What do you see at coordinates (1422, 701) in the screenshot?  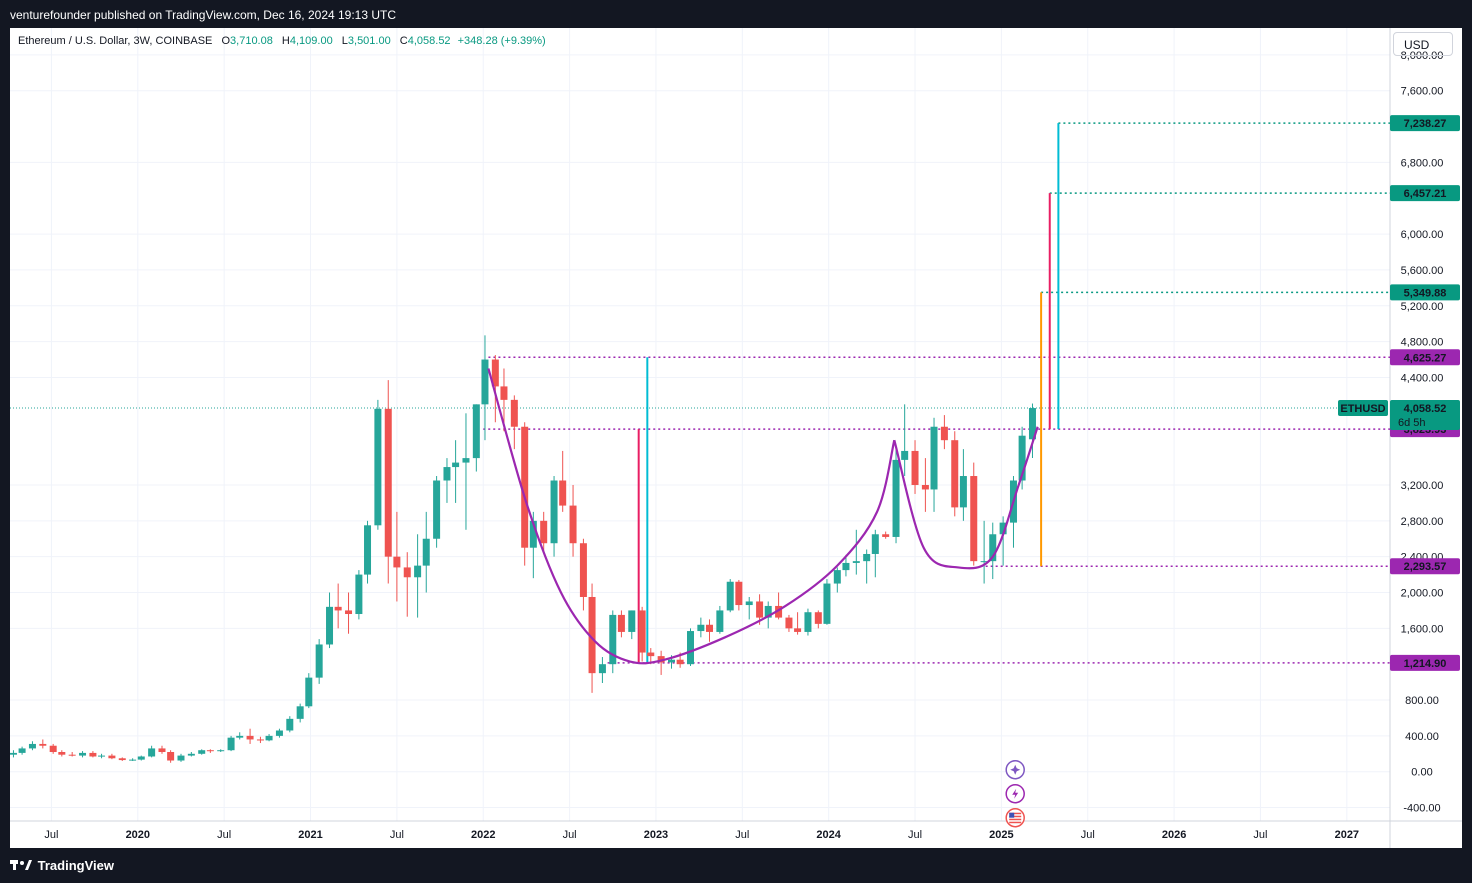 I see `price-tick-label: 800.00` at bounding box center [1422, 701].